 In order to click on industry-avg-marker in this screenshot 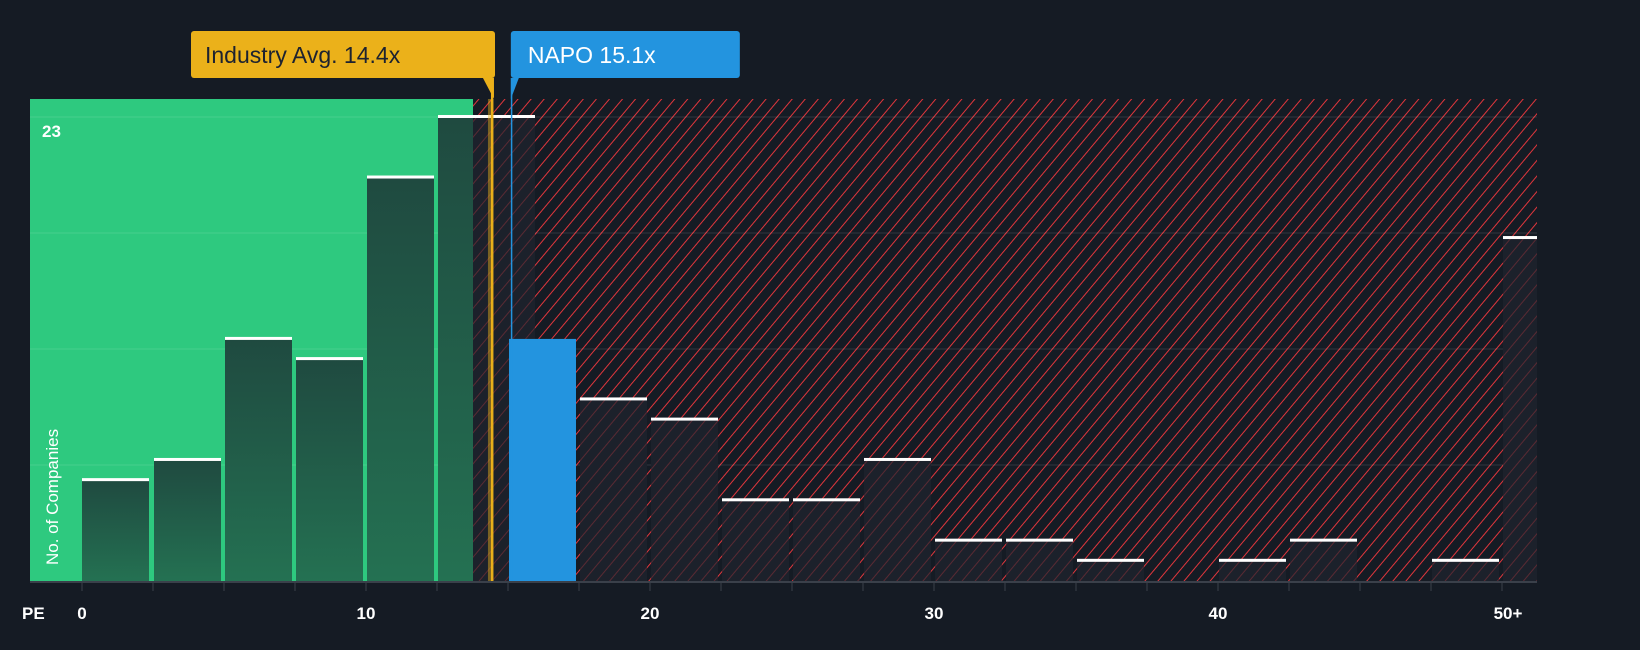, I will do `click(491, 329)`.